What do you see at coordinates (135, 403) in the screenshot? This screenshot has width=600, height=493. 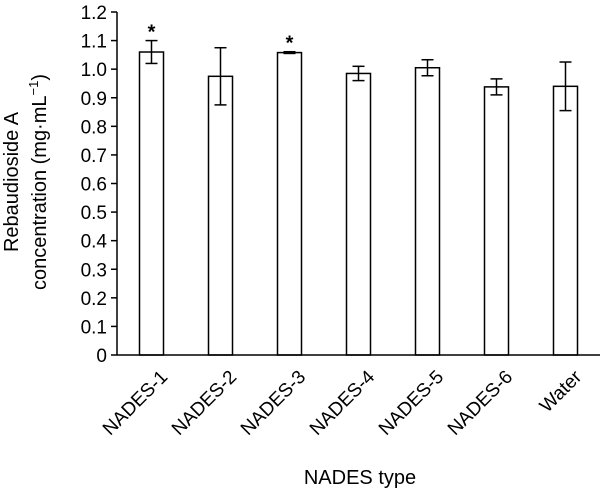 I see `x-tick-label: NADES-1` at bounding box center [135, 403].